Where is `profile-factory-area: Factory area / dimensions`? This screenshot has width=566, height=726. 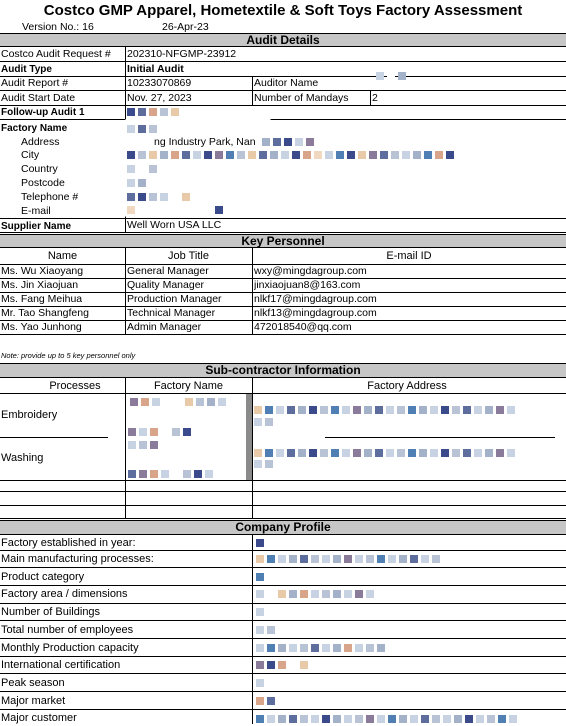
profile-factory-area: Factory area / dimensions is located at coordinates (64, 594).